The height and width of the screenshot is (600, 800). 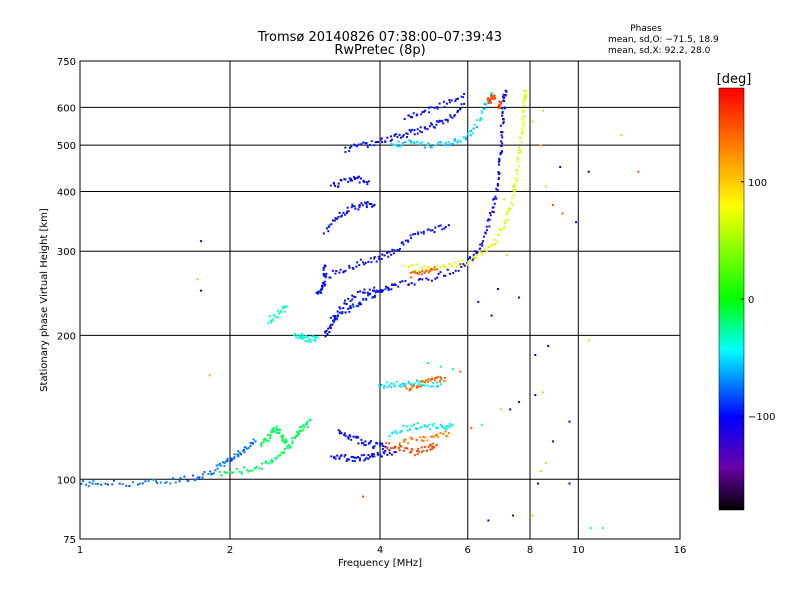 I want to click on y-tick-label: 750, so click(x=66, y=62).